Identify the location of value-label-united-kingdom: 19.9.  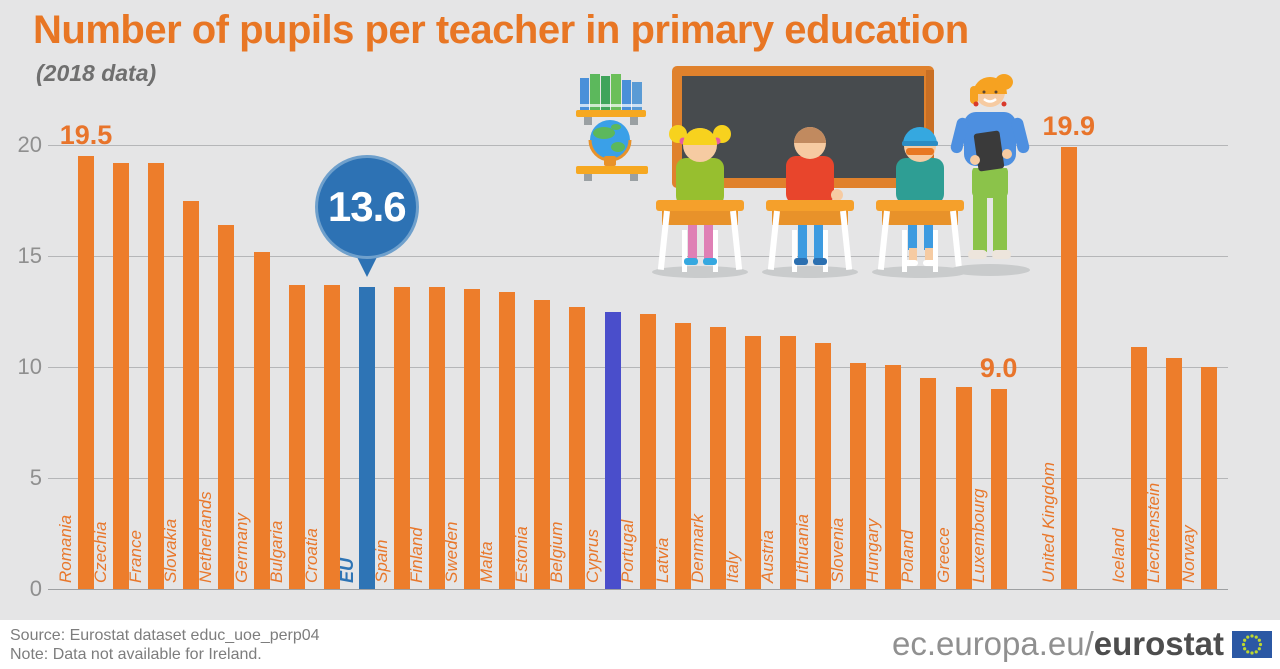
(1069, 126).